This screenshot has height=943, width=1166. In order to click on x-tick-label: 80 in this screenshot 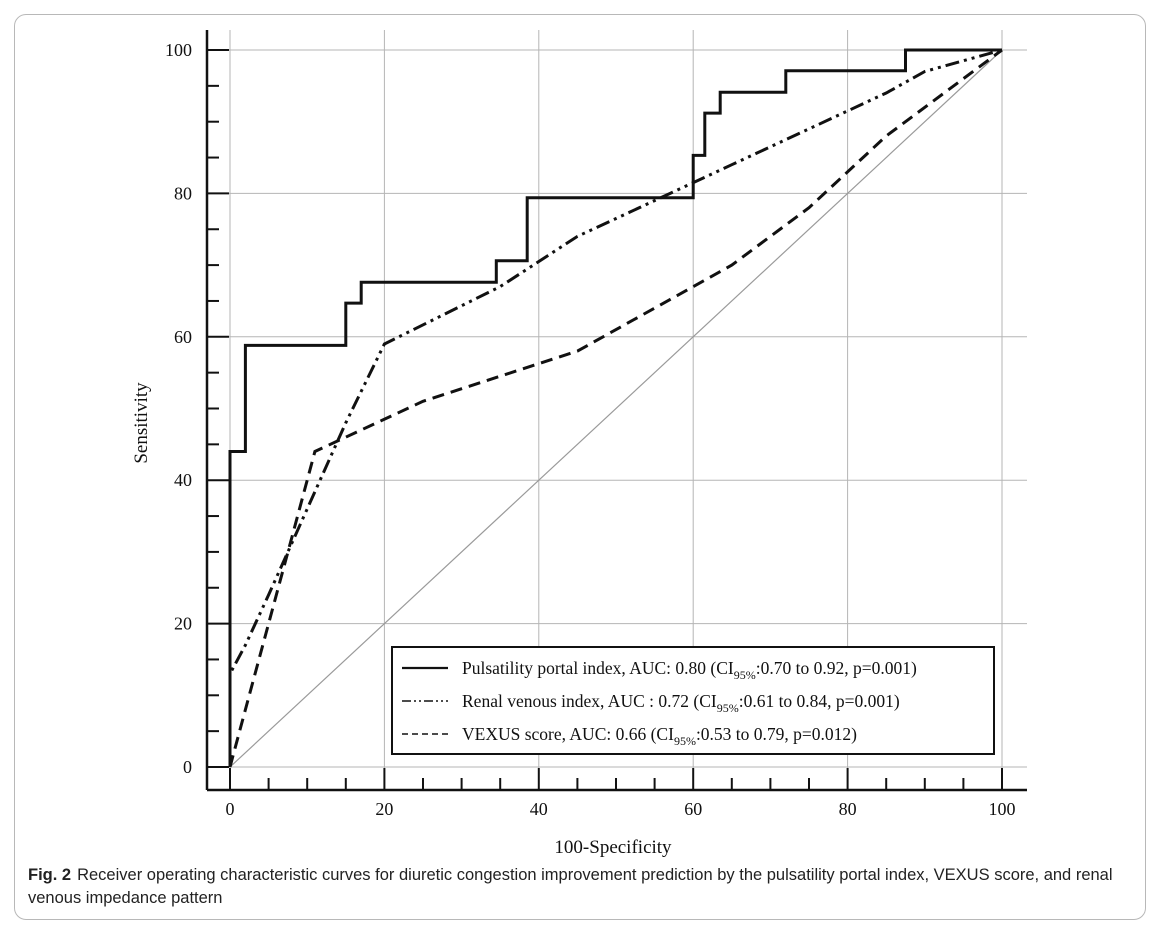, I will do `click(848, 809)`.